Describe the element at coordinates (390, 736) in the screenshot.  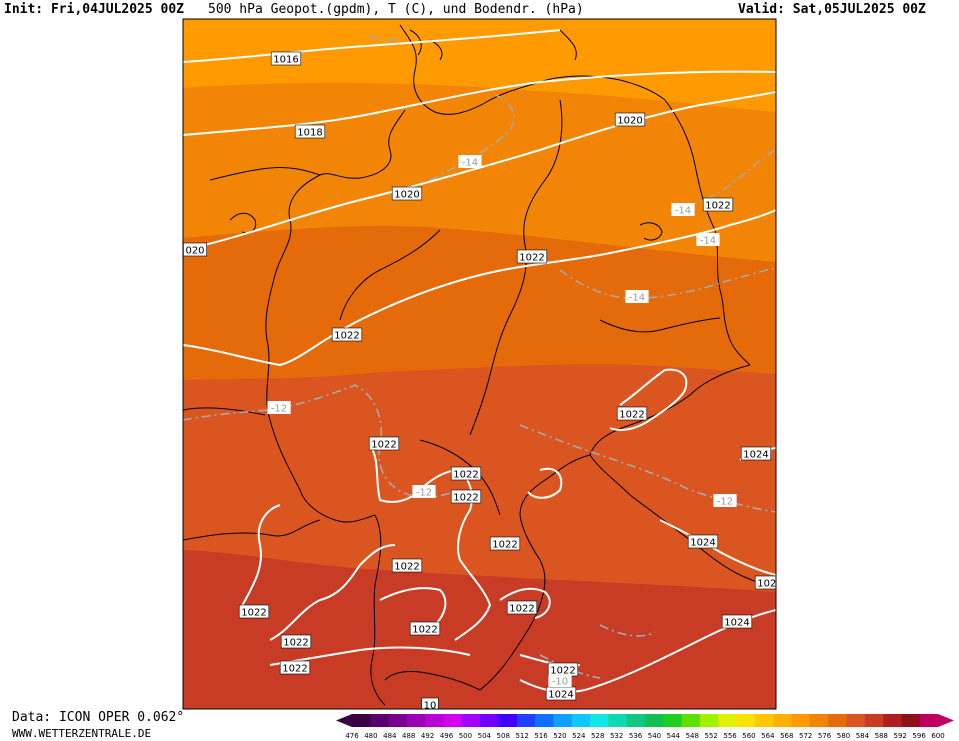
I see `scale-label: 484` at that location.